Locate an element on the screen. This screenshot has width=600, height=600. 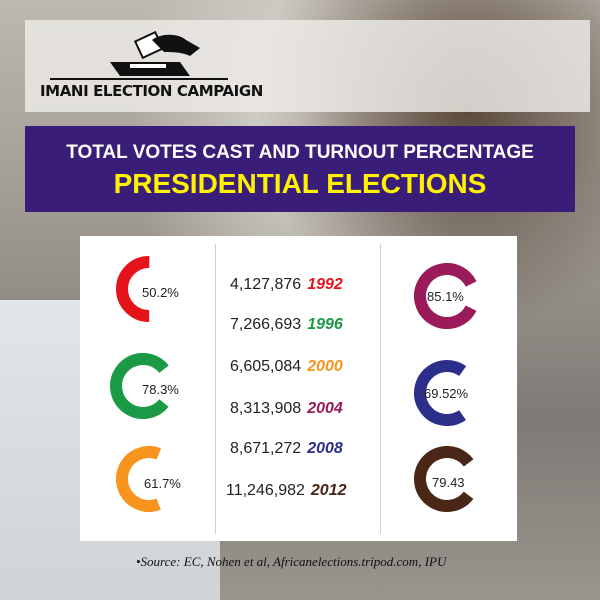
turnout-label-1996: 78.3% is located at coordinates (160, 389).